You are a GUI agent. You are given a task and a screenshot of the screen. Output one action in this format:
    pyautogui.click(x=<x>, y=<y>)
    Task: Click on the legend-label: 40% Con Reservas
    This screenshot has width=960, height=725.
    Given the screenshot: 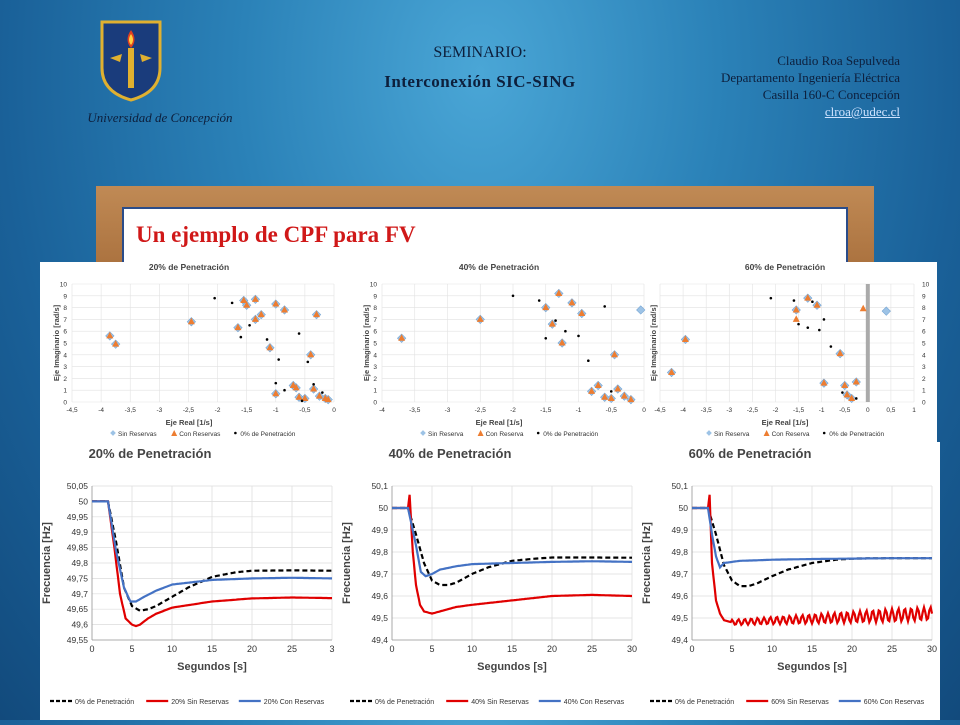 What is the action you would take?
    pyautogui.click(x=594, y=702)
    